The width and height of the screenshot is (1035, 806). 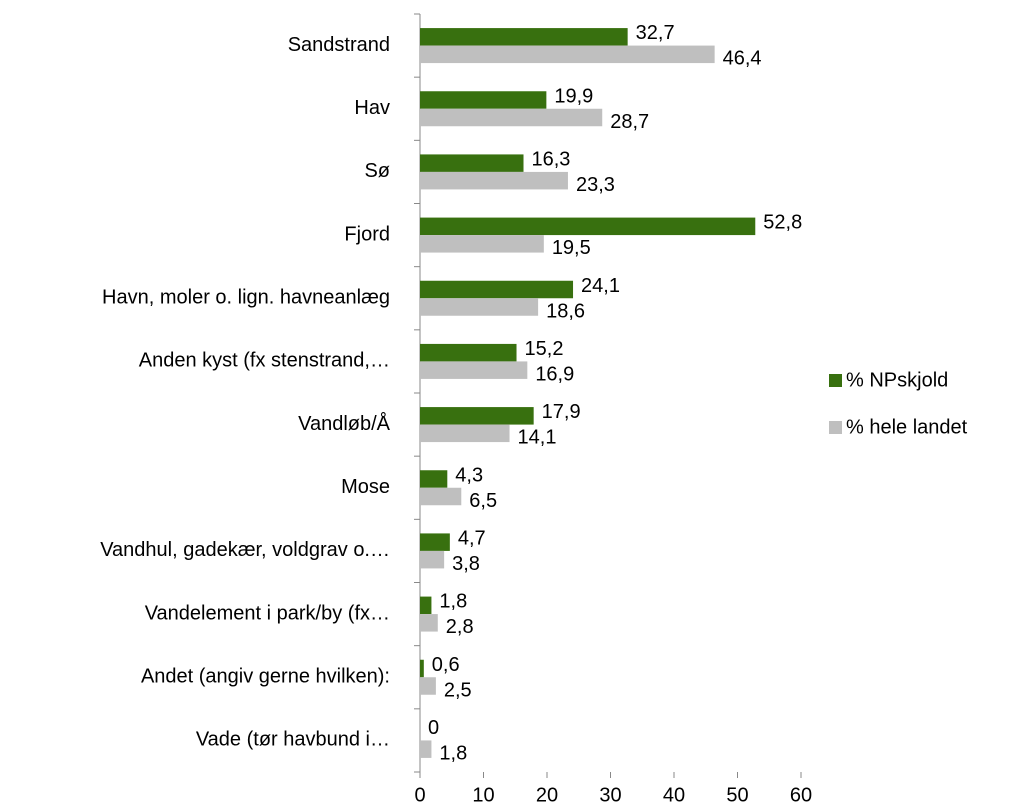 What do you see at coordinates (737, 795) in the screenshot?
I see `x-tick-label: 50` at bounding box center [737, 795].